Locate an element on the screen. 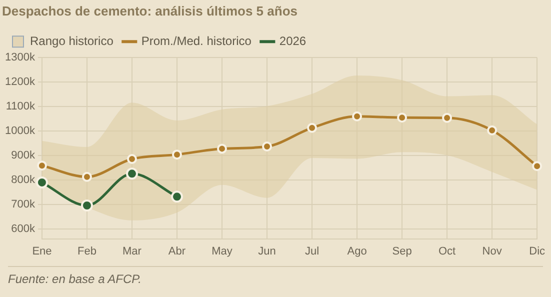  y-tick-label: 1200k is located at coordinates (20, 82).